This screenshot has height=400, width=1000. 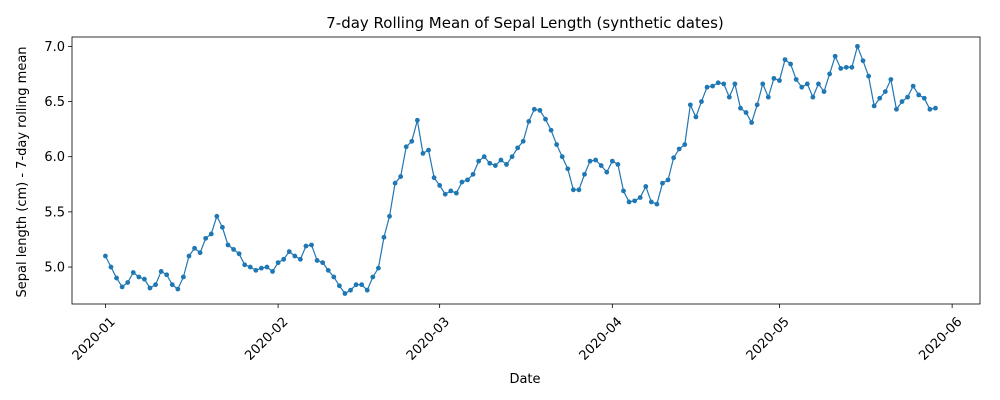 I want to click on y-tick-label: 6.5, so click(x=54, y=102).